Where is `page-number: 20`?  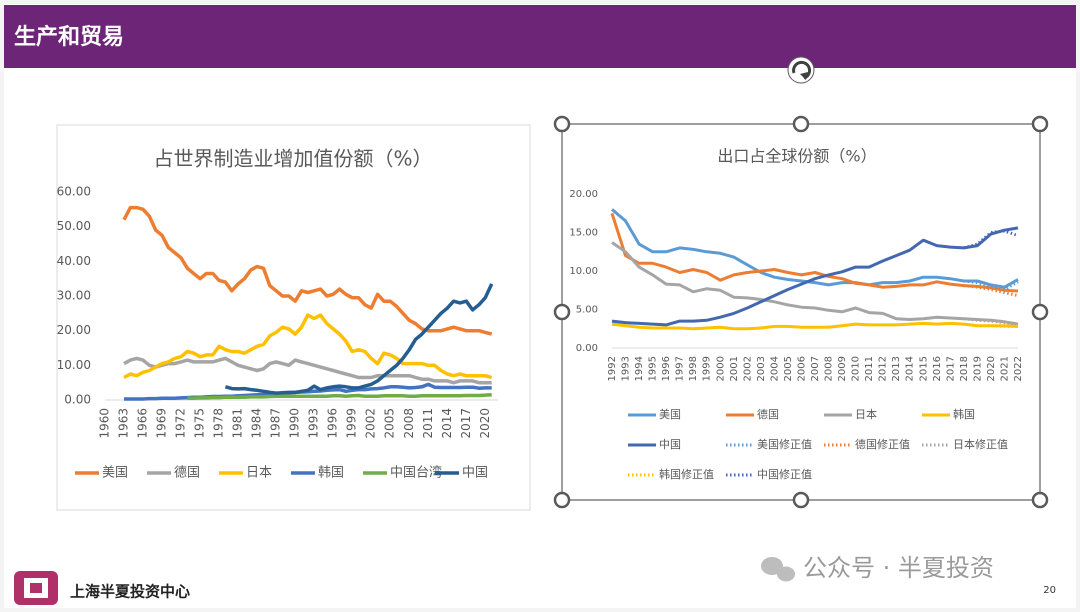
page-number: 20 is located at coordinates (1049, 590).